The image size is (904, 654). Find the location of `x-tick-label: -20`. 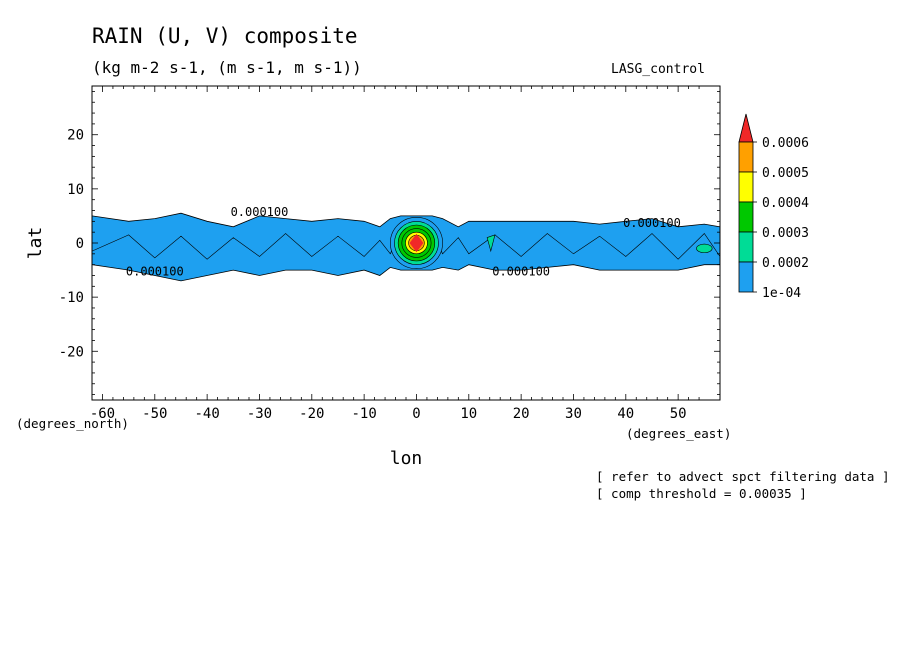

x-tick-label: -20 is located at coordinates (311, 414).